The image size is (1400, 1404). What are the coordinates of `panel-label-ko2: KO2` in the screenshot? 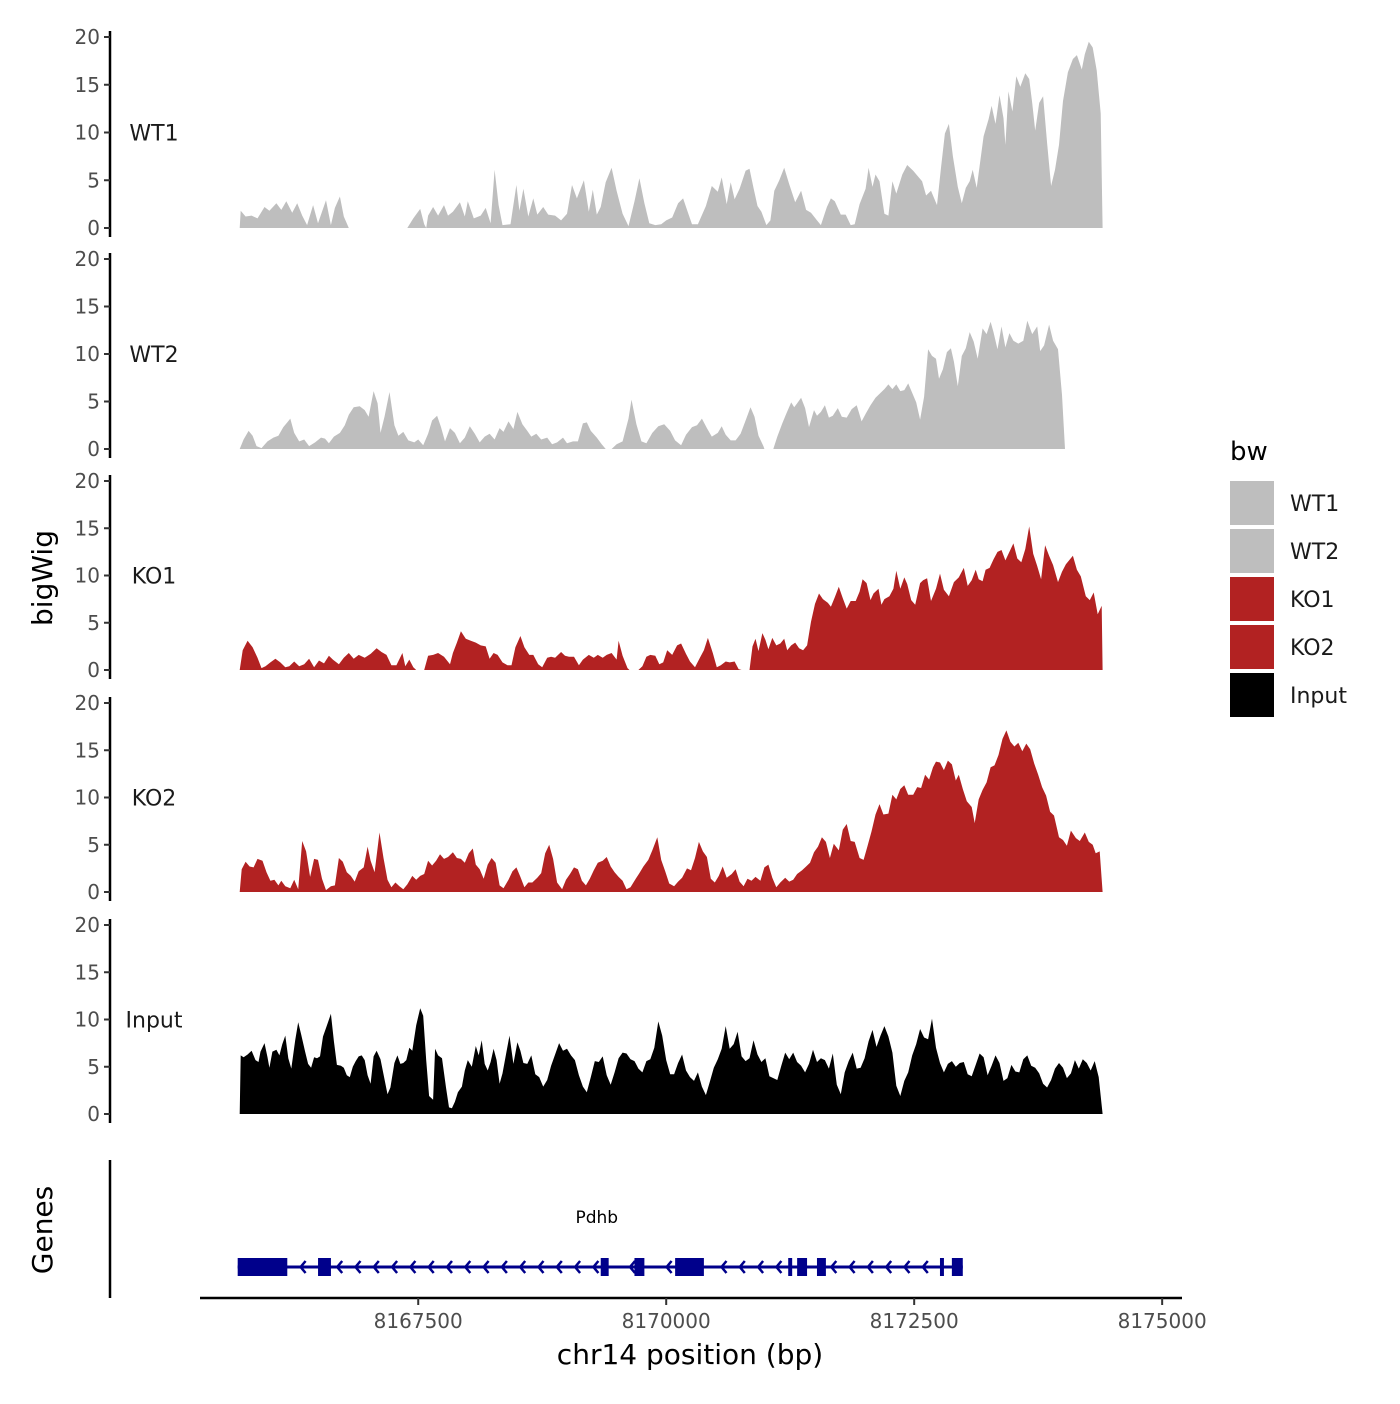 It's located at (154, 799).